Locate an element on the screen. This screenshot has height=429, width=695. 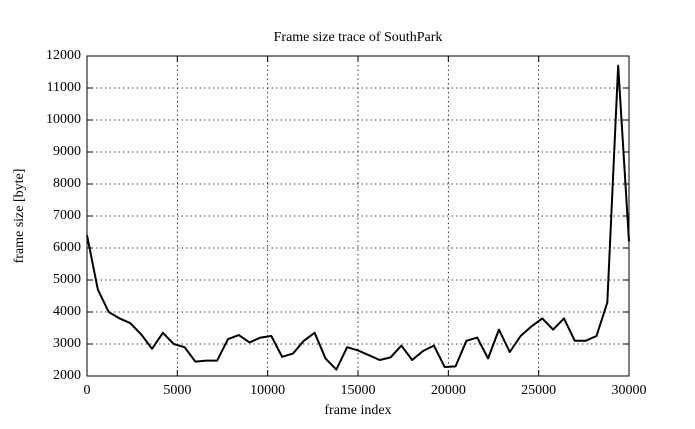
y-tick-label: 7000 is located at coordinates (67, 215).